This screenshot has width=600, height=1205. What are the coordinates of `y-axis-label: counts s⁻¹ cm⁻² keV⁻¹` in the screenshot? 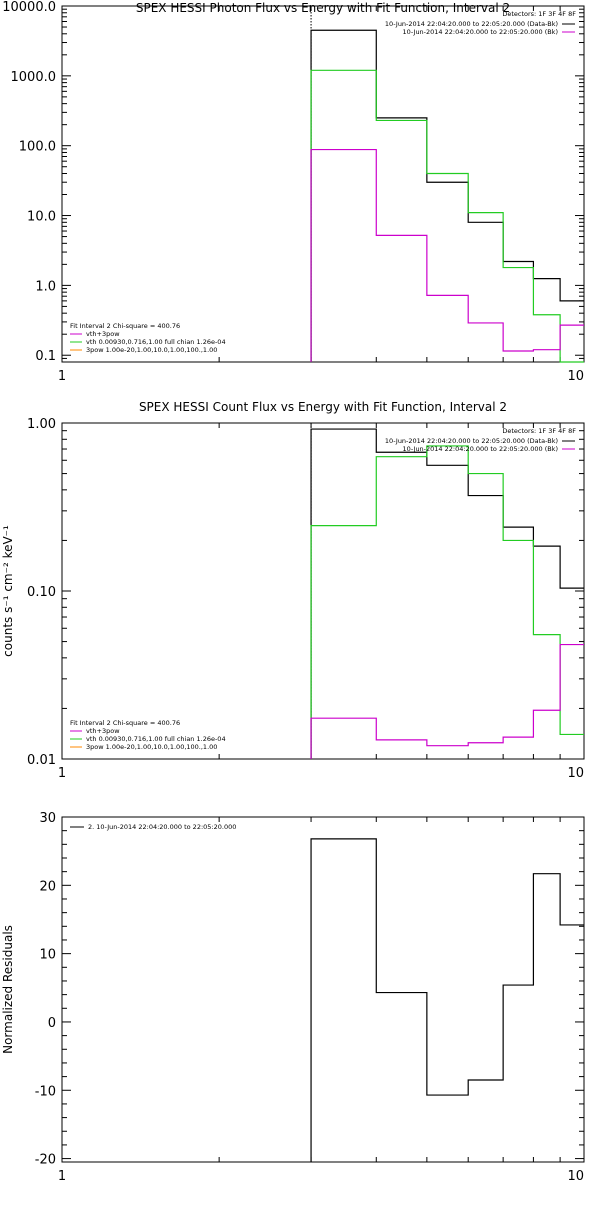 It's located at (8, 591).